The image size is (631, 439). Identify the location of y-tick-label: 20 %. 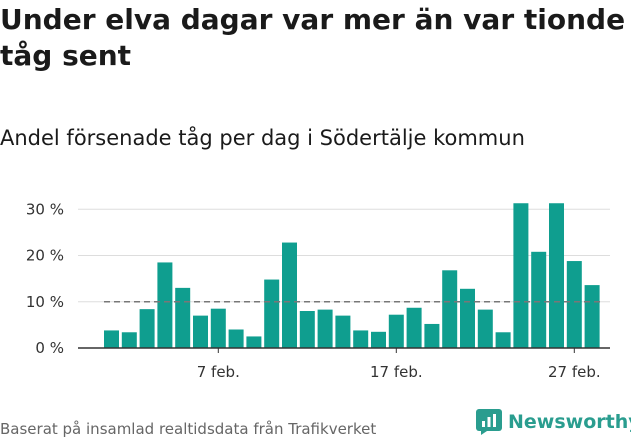
(45, 256).